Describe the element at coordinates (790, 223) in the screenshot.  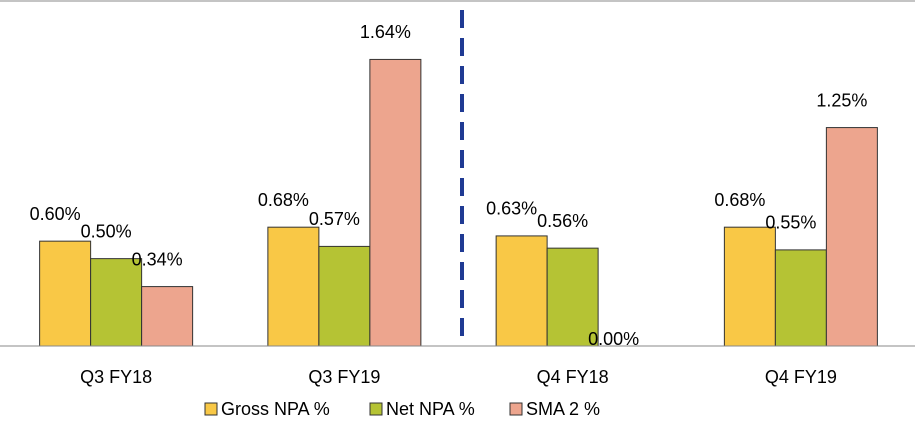
I see `data-label: 0.55%` at that location.